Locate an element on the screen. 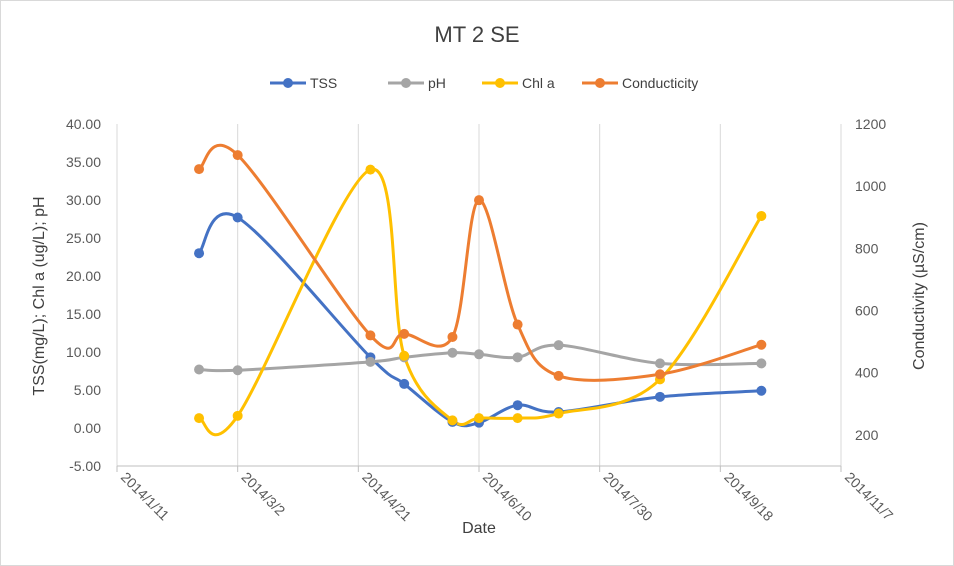 Image resolution: width=954 pixels, height=566 pixels. y-axis-right-title: Conductivity (µS/cm) is located at coordinates (919, 296).